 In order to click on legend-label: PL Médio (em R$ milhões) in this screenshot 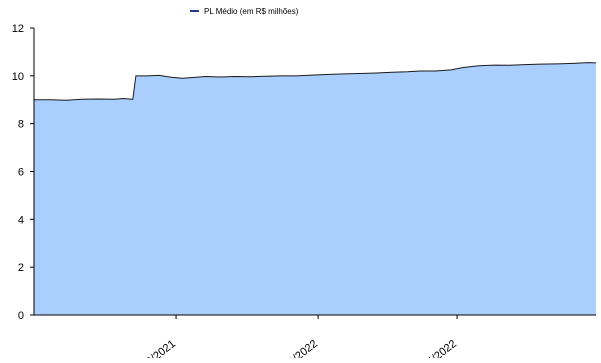, I will do `click(251, 11)`.